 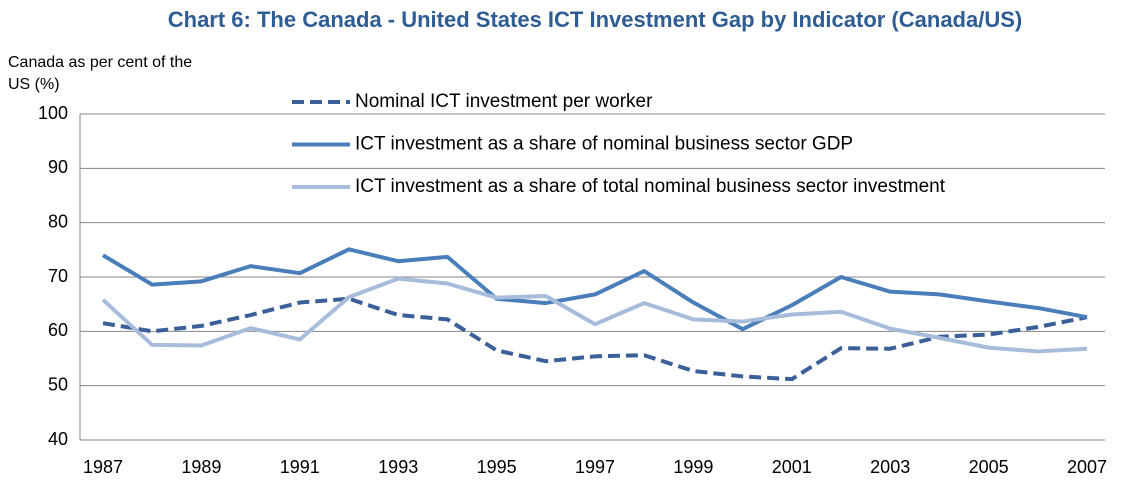 What do you see at coordinates (58, 439) in the screenshot?
I see `y-tick-label: 40` at bounding box center [58, 439].